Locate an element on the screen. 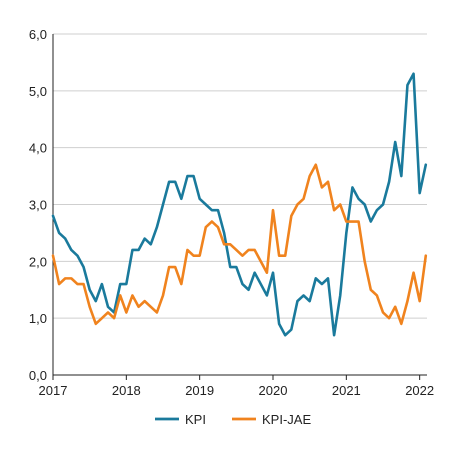  legend-label-kpi-jae: KPI-JAE is located at coordinates (286, 419).